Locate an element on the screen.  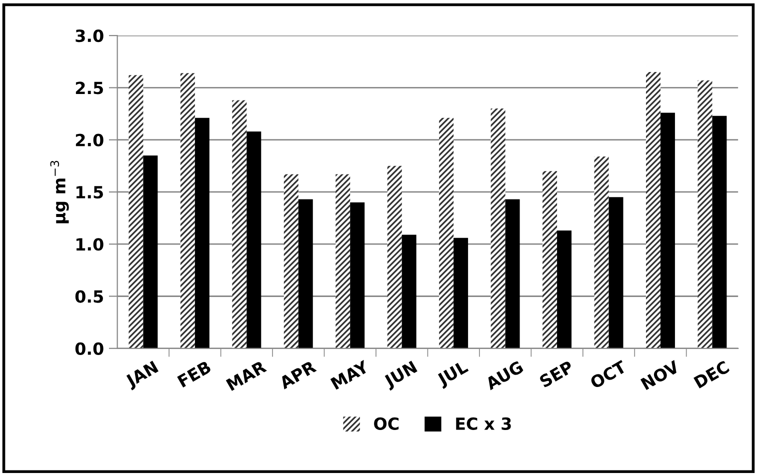
x-tick-label: OCT is located at coordinates (608, 375).